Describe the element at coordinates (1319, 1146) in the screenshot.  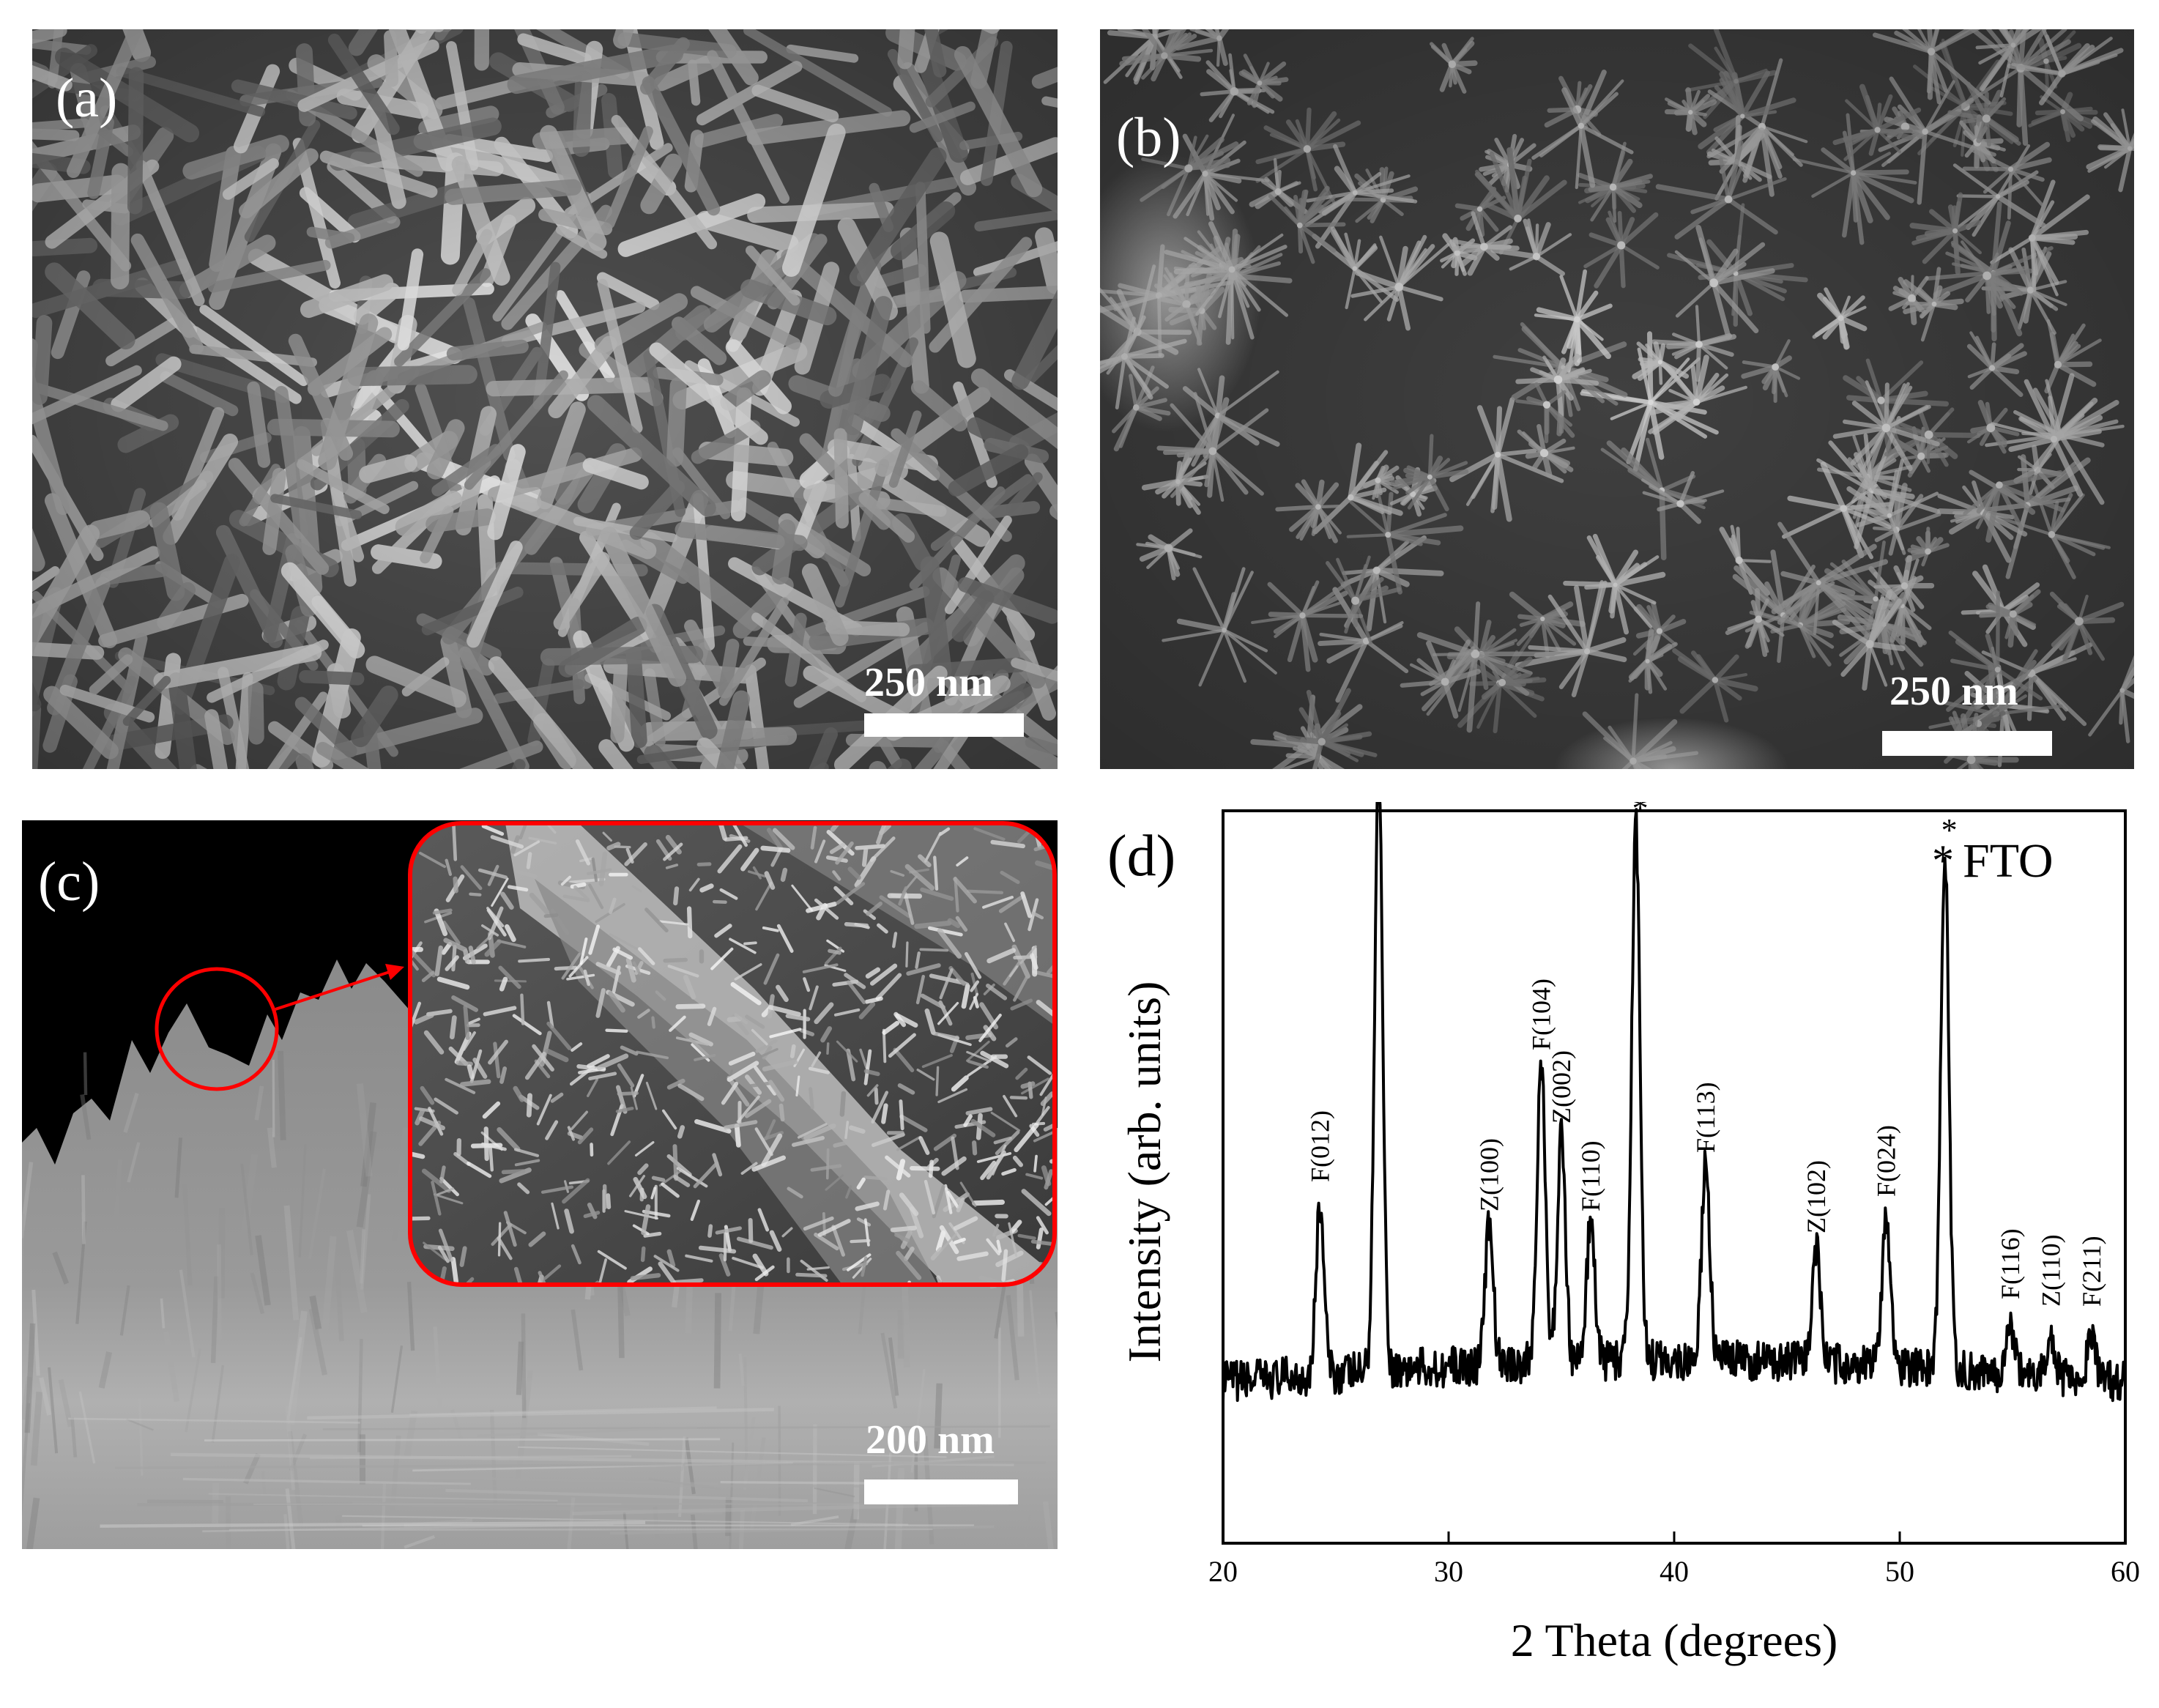
I see `peak-label: F(012)` at that location.